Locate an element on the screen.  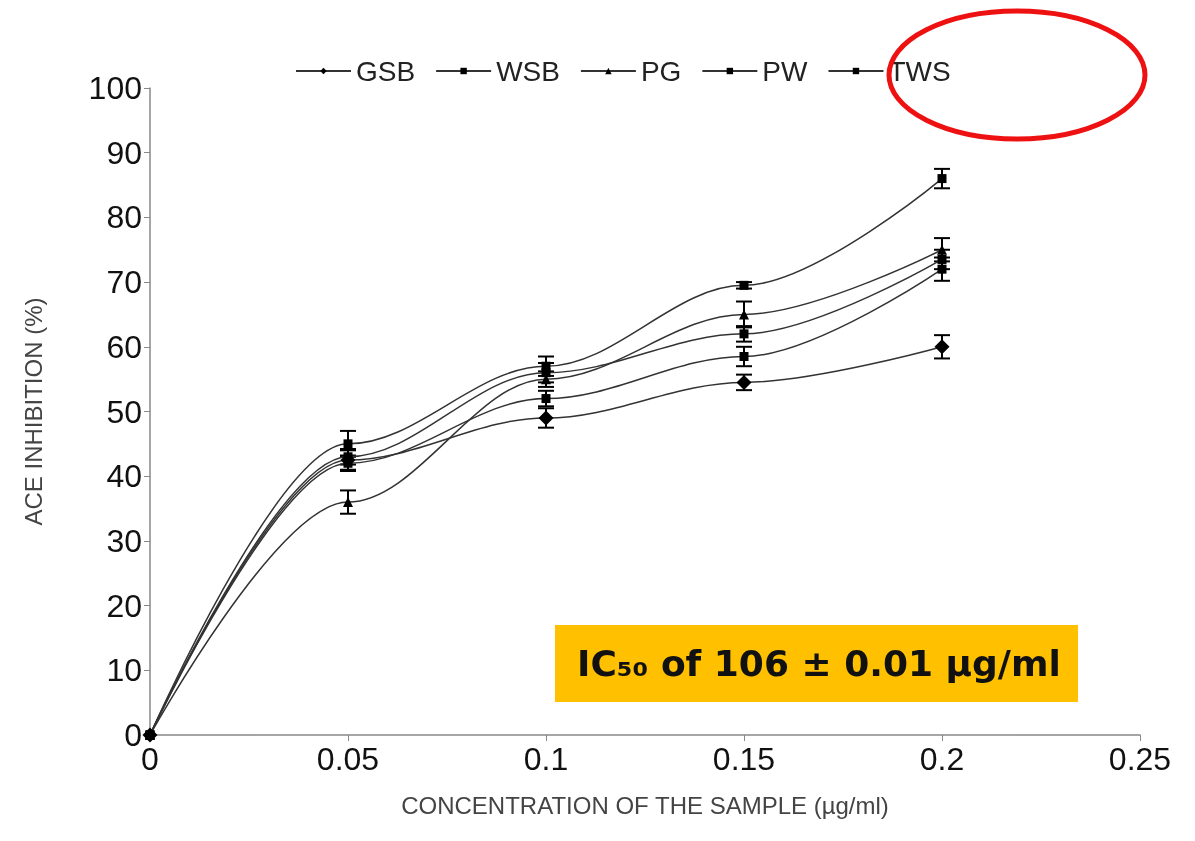
y-tick-label: 70 is located at coordinates (124, 282).